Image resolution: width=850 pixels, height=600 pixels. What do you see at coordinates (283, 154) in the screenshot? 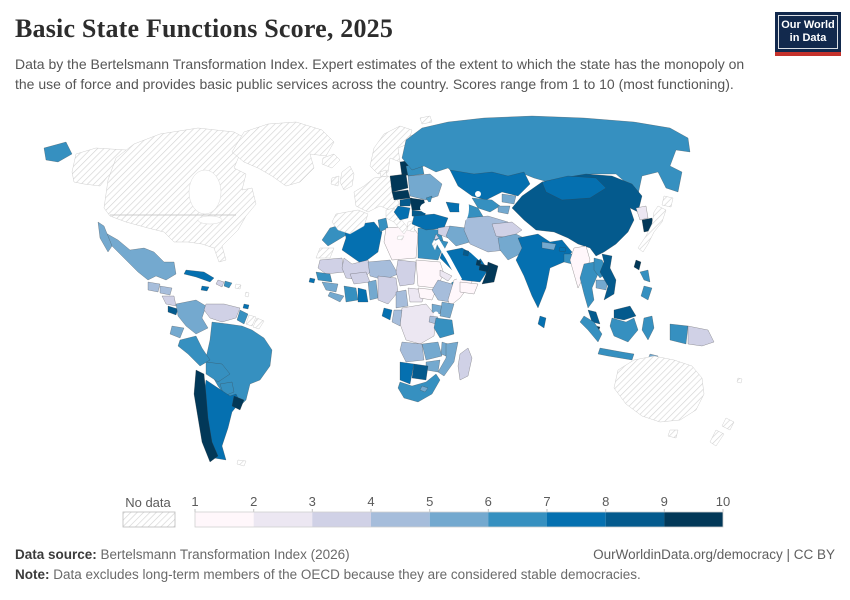
I see `country-greenland` at bounding box center [283, 154].